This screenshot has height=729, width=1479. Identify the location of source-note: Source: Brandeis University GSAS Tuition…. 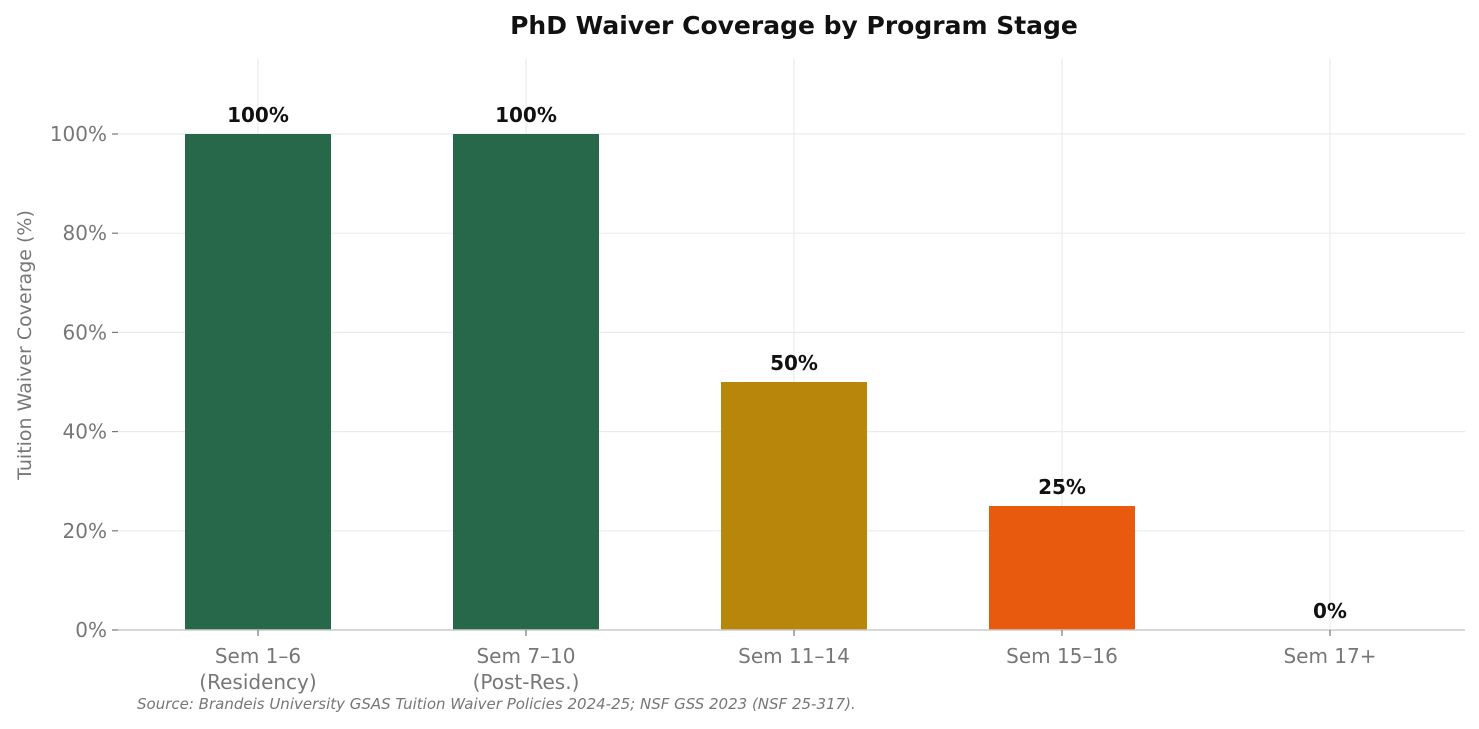
(496, 704).